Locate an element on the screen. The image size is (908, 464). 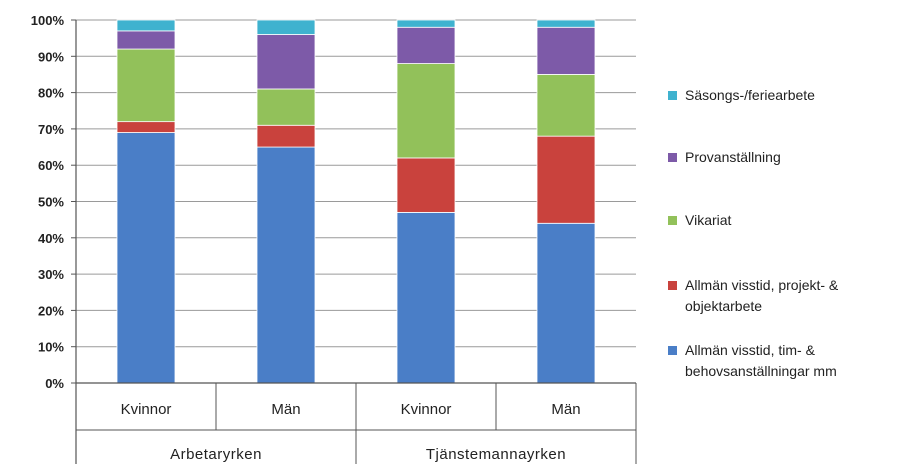
y-tick-labels: 0% 10% 20% 30% 40% 50% 60% 70% 80% 90% 100% is located at coordinates (48, 202).